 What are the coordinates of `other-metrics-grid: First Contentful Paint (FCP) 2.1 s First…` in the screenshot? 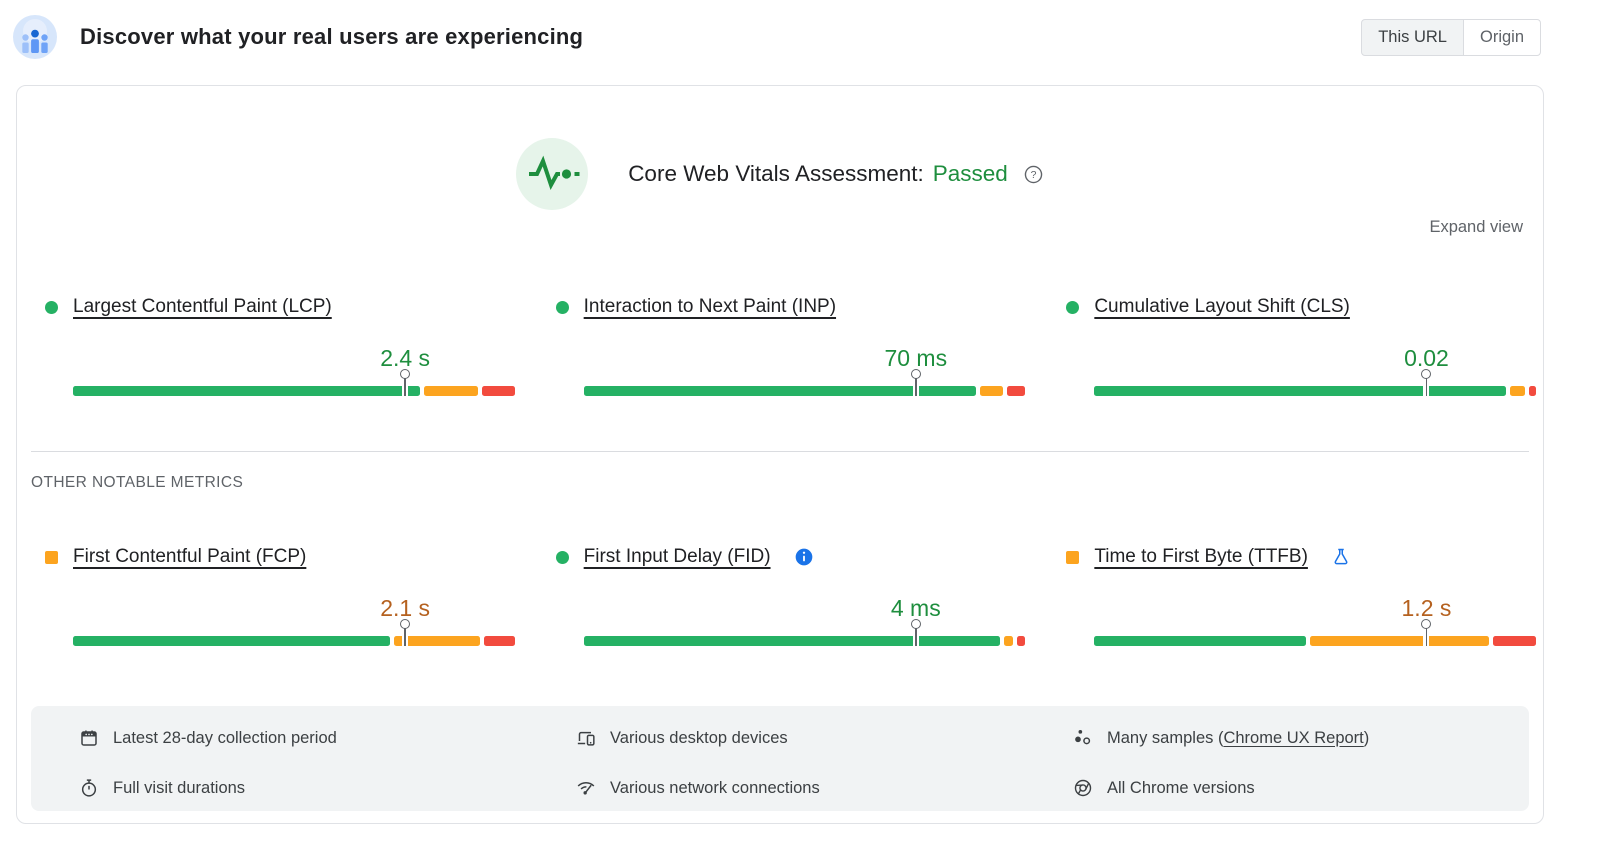 It's located at (790, 594).